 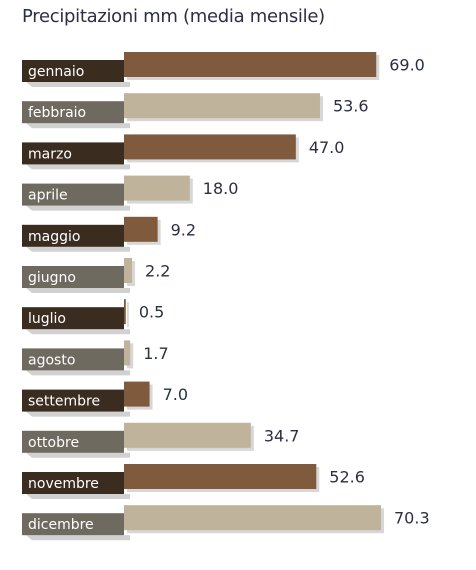 I want to click on value-label: 9.2, so click(x=183, y=229).